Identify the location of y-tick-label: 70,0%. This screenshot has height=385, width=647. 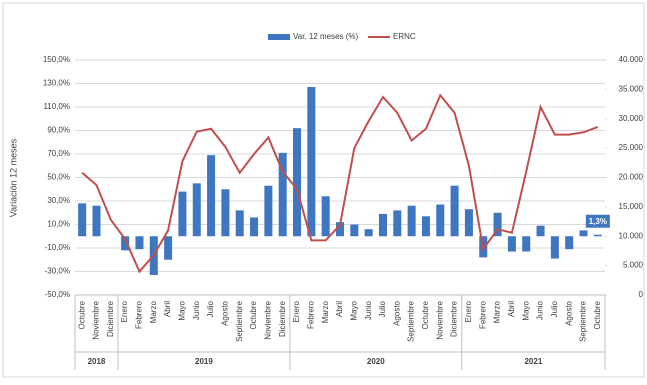
(58, 153).